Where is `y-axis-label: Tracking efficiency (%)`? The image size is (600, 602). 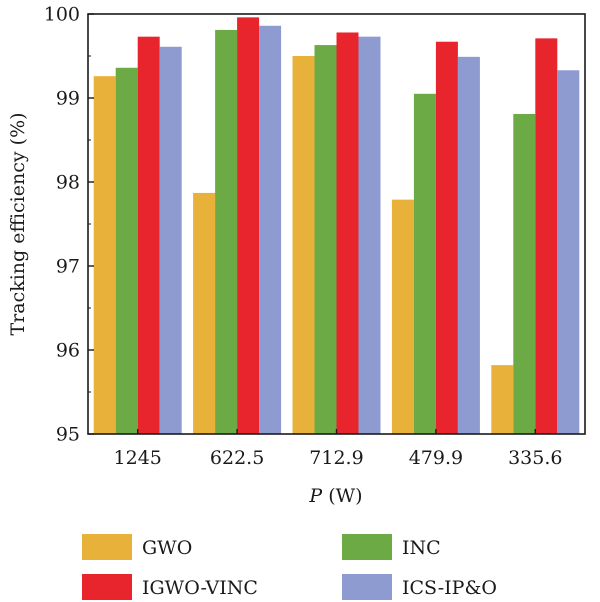 y-axis-label: Tracking efficiency (%) is located at coordinates (18, 223).